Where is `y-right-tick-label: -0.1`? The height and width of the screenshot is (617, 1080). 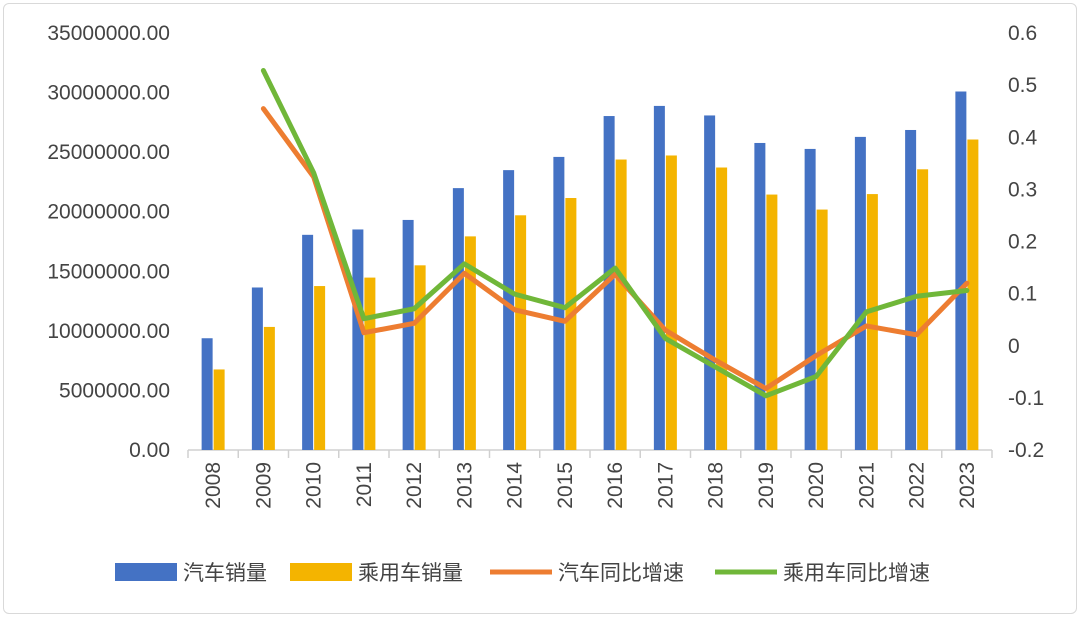 y-right-tick-label: -0.1 is located at coordinates (1026, 398).